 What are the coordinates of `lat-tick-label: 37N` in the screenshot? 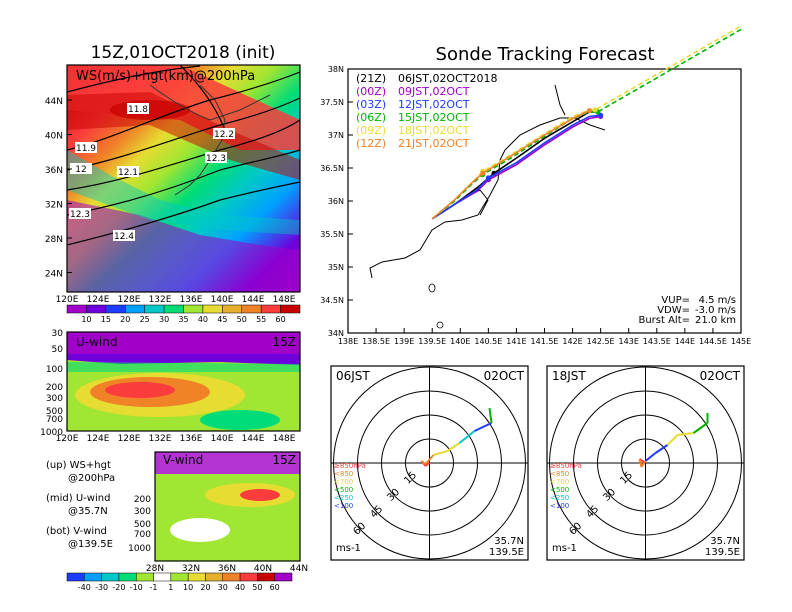 It's located at (336, 135).